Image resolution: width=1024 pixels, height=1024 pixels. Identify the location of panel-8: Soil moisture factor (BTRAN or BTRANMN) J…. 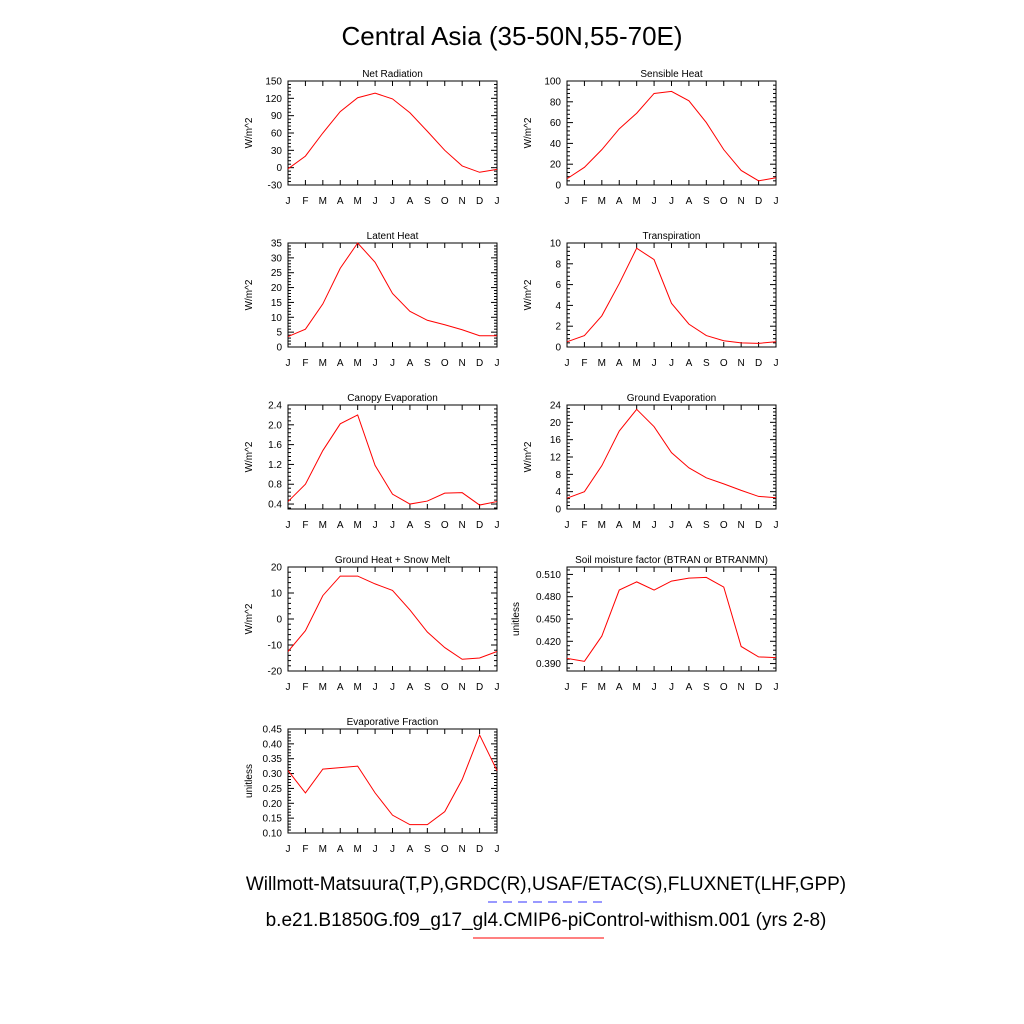
(645, 624).